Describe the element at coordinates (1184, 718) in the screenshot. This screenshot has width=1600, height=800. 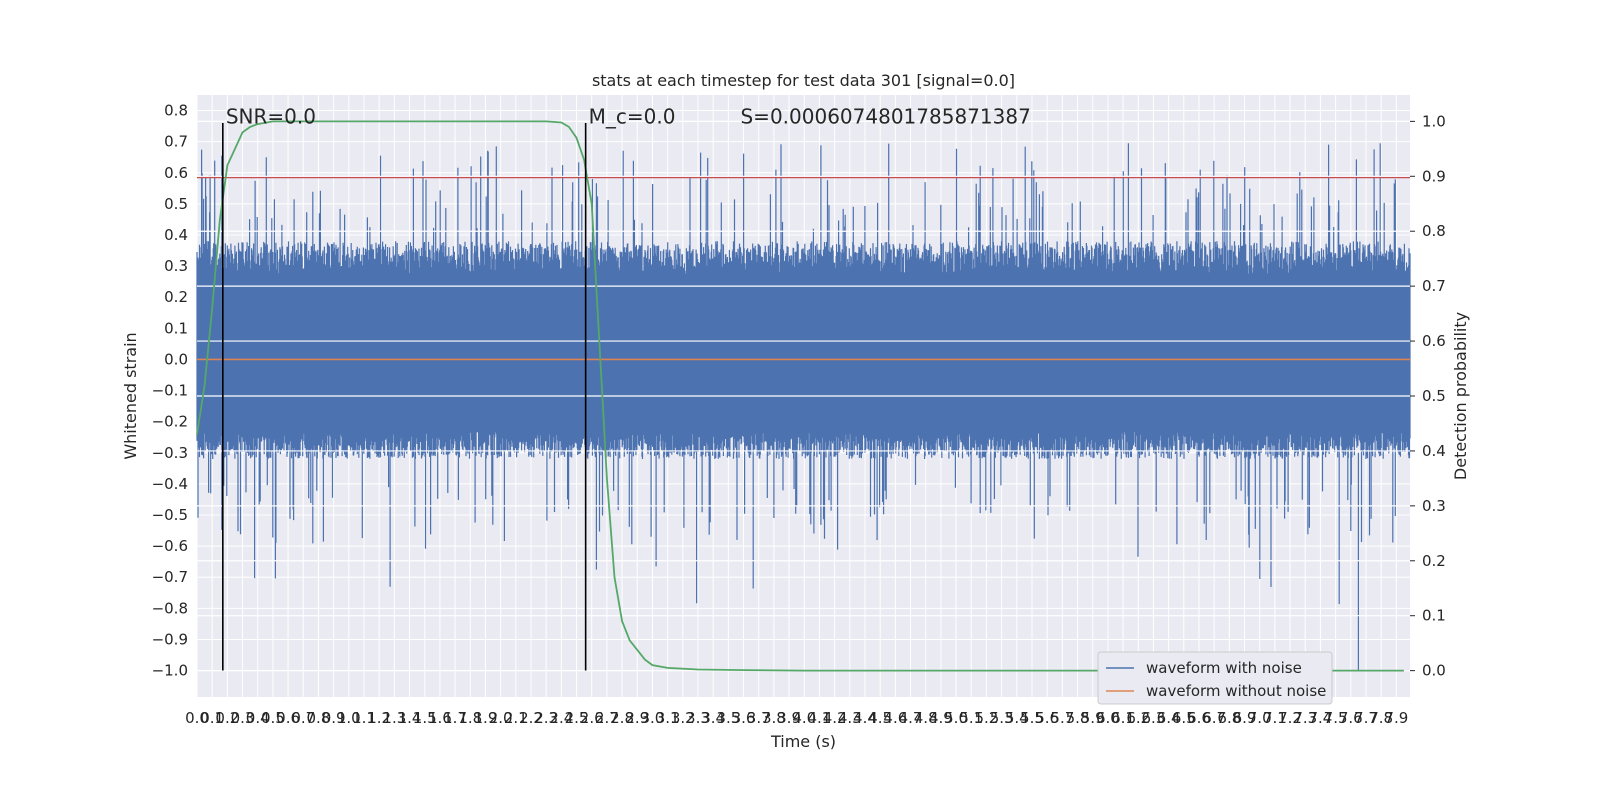
I see `x-tick-label: 6.5` at that location.